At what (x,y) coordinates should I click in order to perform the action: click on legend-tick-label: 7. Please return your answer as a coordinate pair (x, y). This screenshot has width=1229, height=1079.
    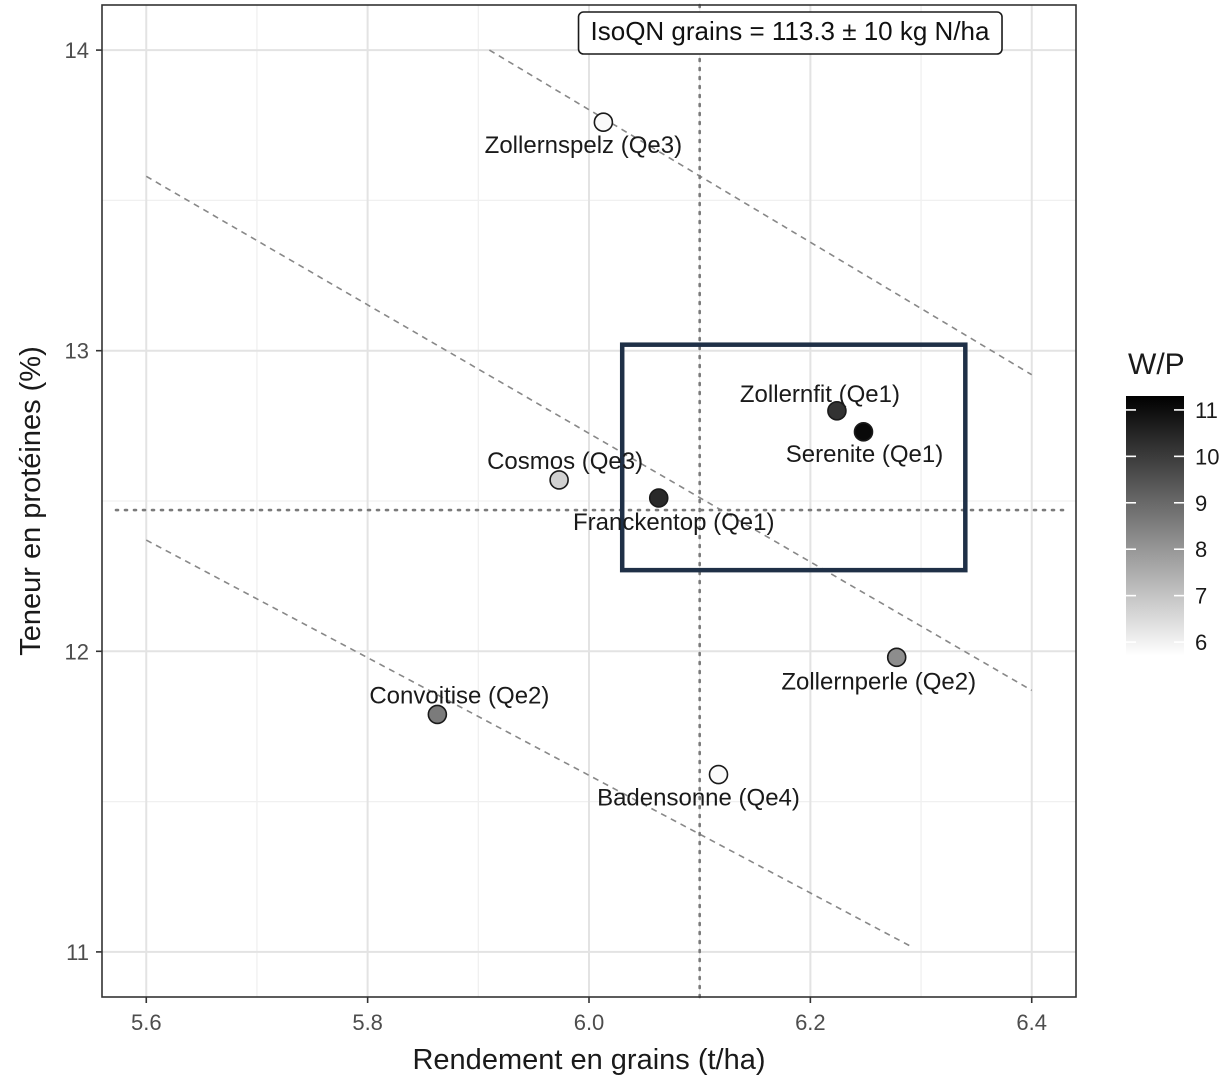
    Looking at the image, I should click on (1201, 596).